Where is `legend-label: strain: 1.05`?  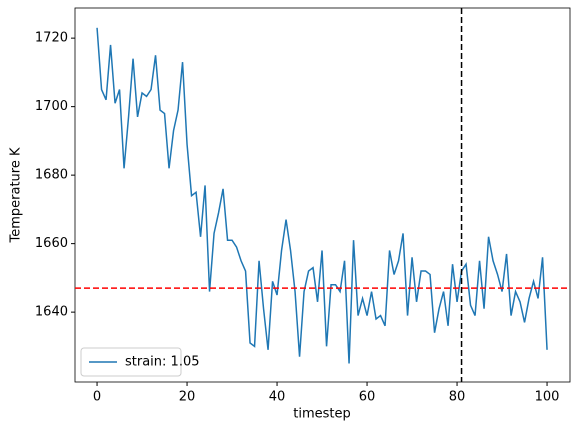
legend-label: strain: 1.05 is located at coordinates (162, 362).